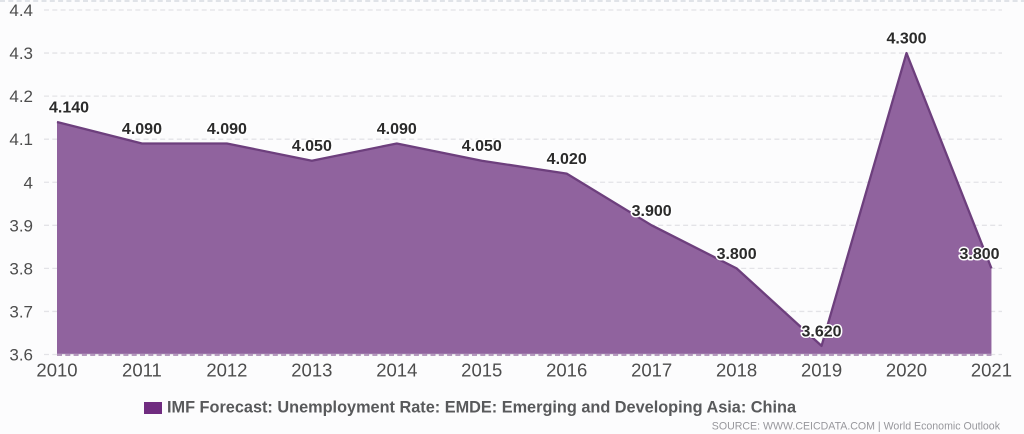 This screenshot has width=1024, height=434. What do you see at coordinates (21, 139) in the screenshot?
I see `svg-text: 4.1` at bounding box center [21, 139].